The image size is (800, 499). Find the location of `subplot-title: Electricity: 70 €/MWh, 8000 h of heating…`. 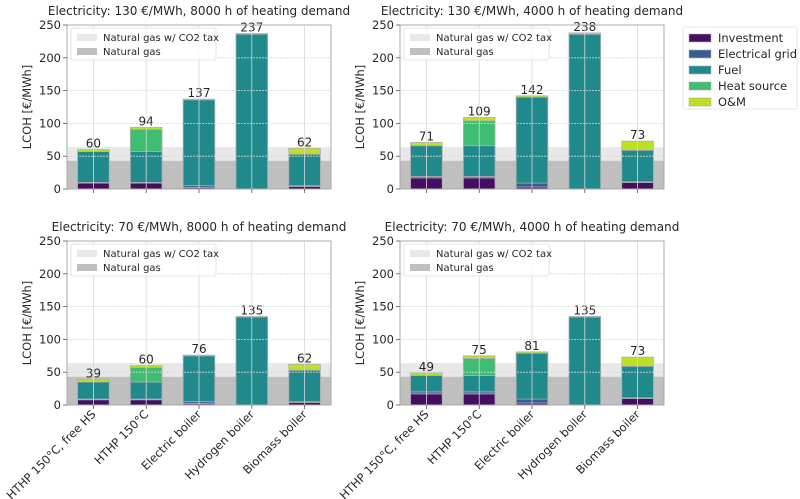

subplot-title: Electricity: 70 €/MWh, 8000 h of heating… is located at coordinates (199, 227).